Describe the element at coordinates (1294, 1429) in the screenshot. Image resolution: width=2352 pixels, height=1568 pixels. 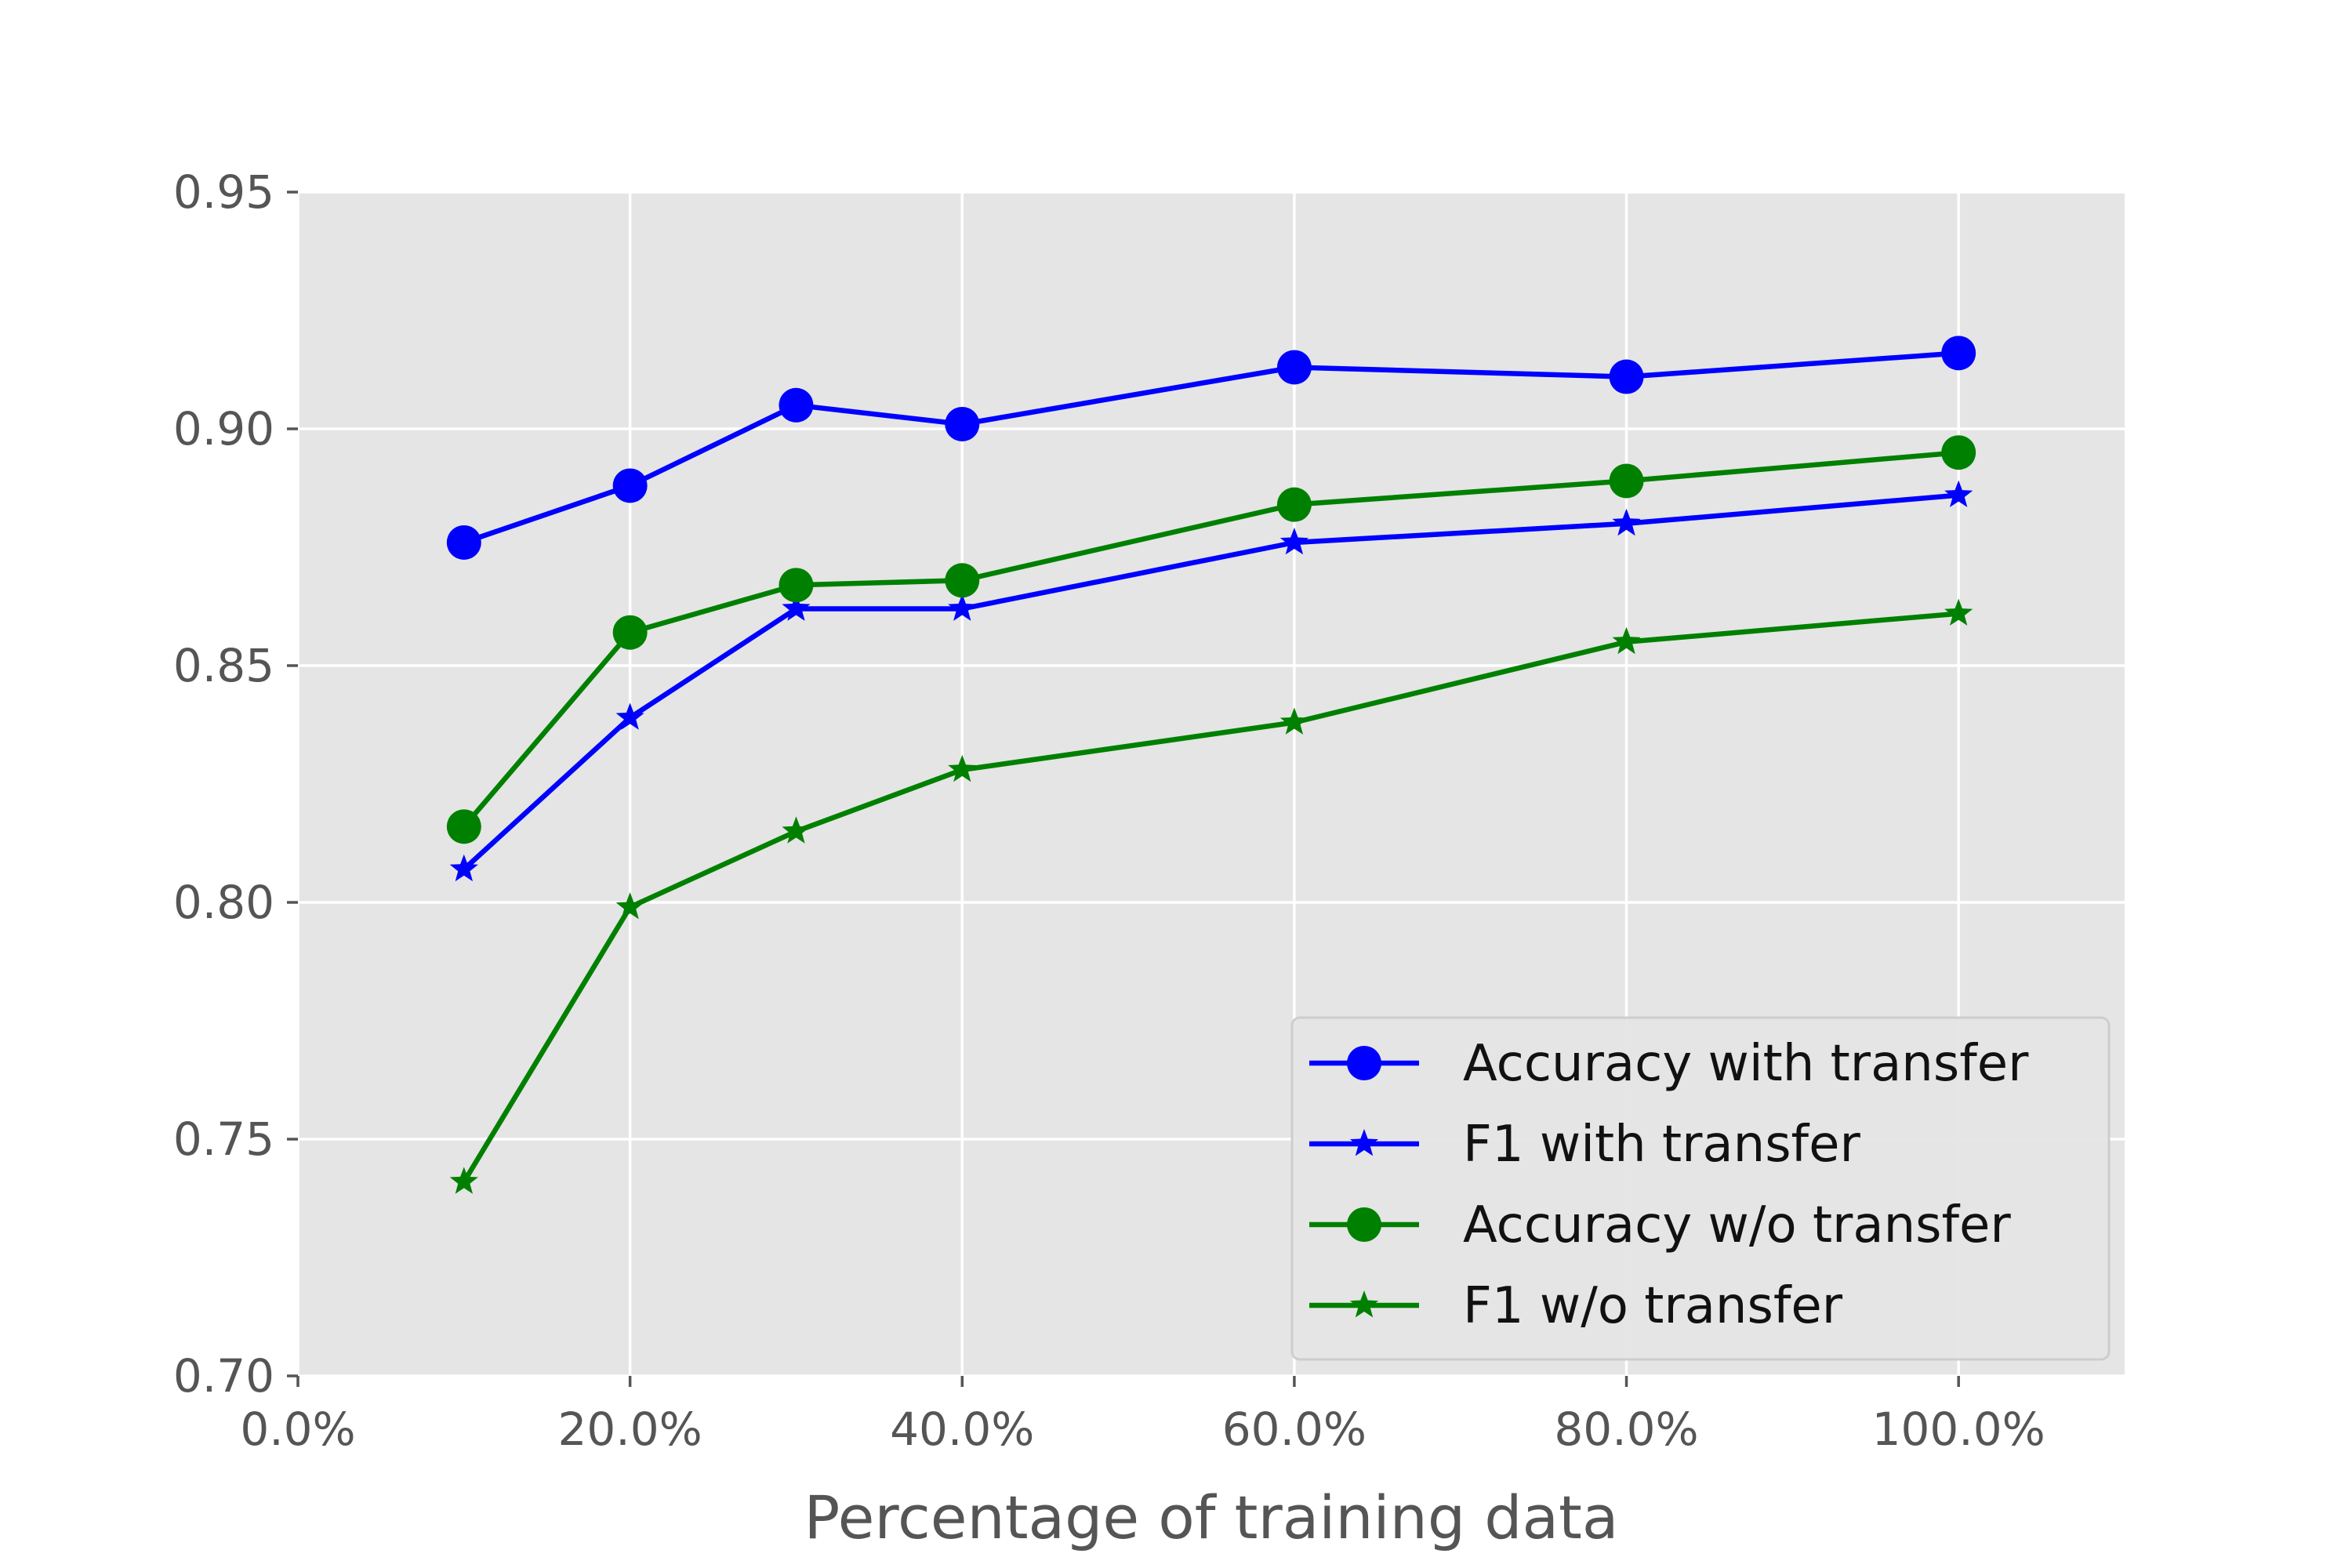
I see `x-tick-label: 60.0%` at that location.